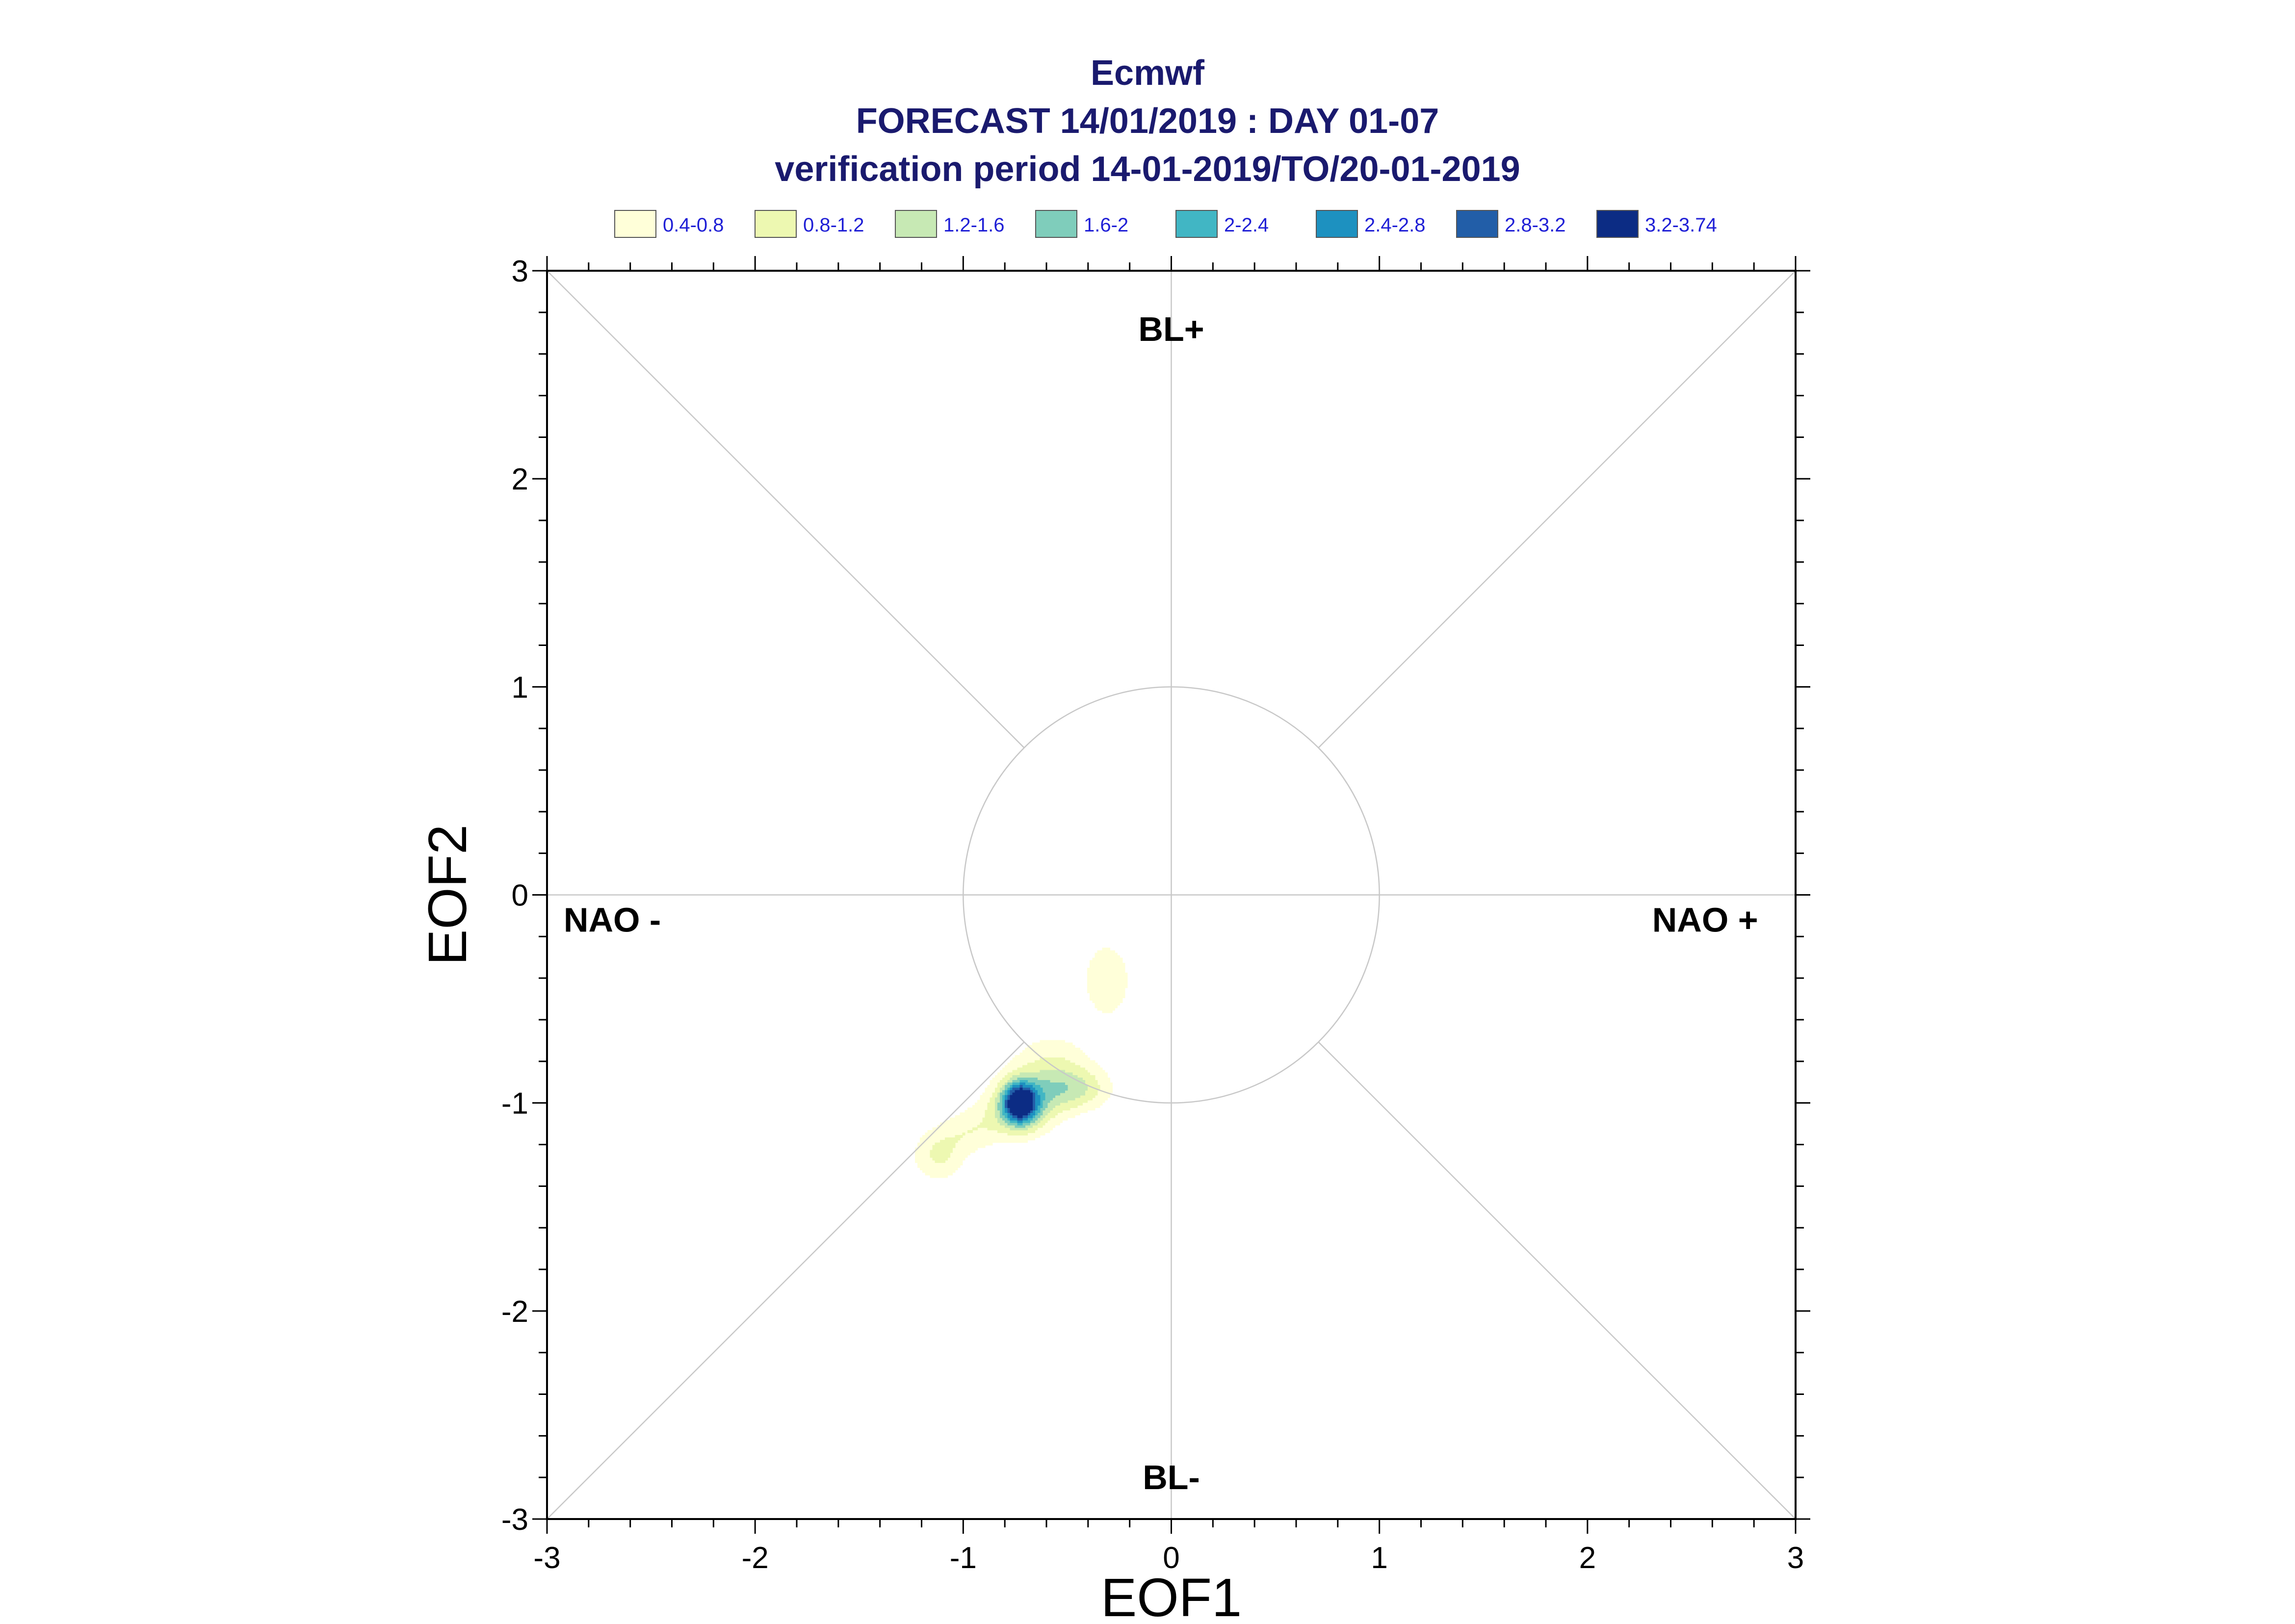 The image size is (2295, 1624). What do you see at coordinates (1106, 225) in the screenshot?
I see `legend-label: 1.6-2` at bounding box center [1106, 225].